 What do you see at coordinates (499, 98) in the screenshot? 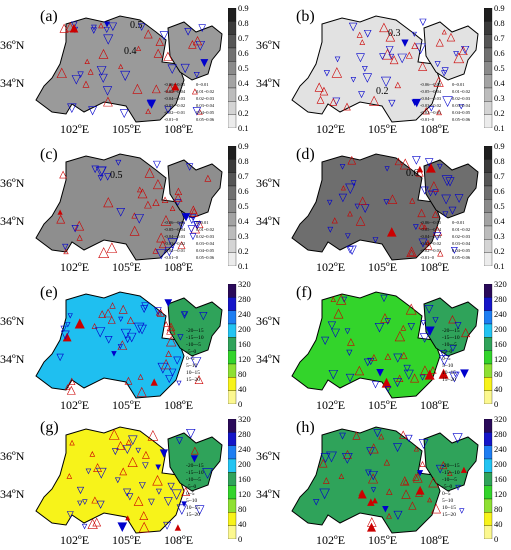
I see `colorbar-tick: 0.3` at bounding box center [499, 98].